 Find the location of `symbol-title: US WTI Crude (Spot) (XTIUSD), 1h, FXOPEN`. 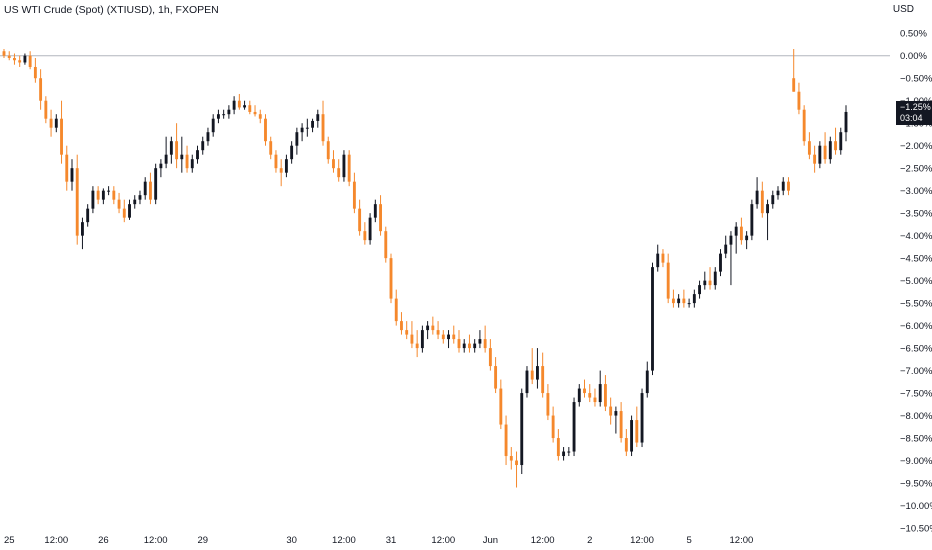

symbol-title: US WTI Crude (Spot) (XTIUSD), 1h, FXOPEN is located at coordinates (111, 10).